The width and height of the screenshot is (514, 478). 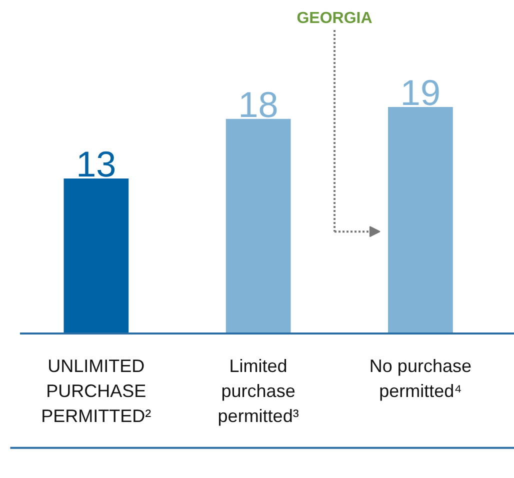 I want to click on data-label: 13, so click(x=96, y=164).